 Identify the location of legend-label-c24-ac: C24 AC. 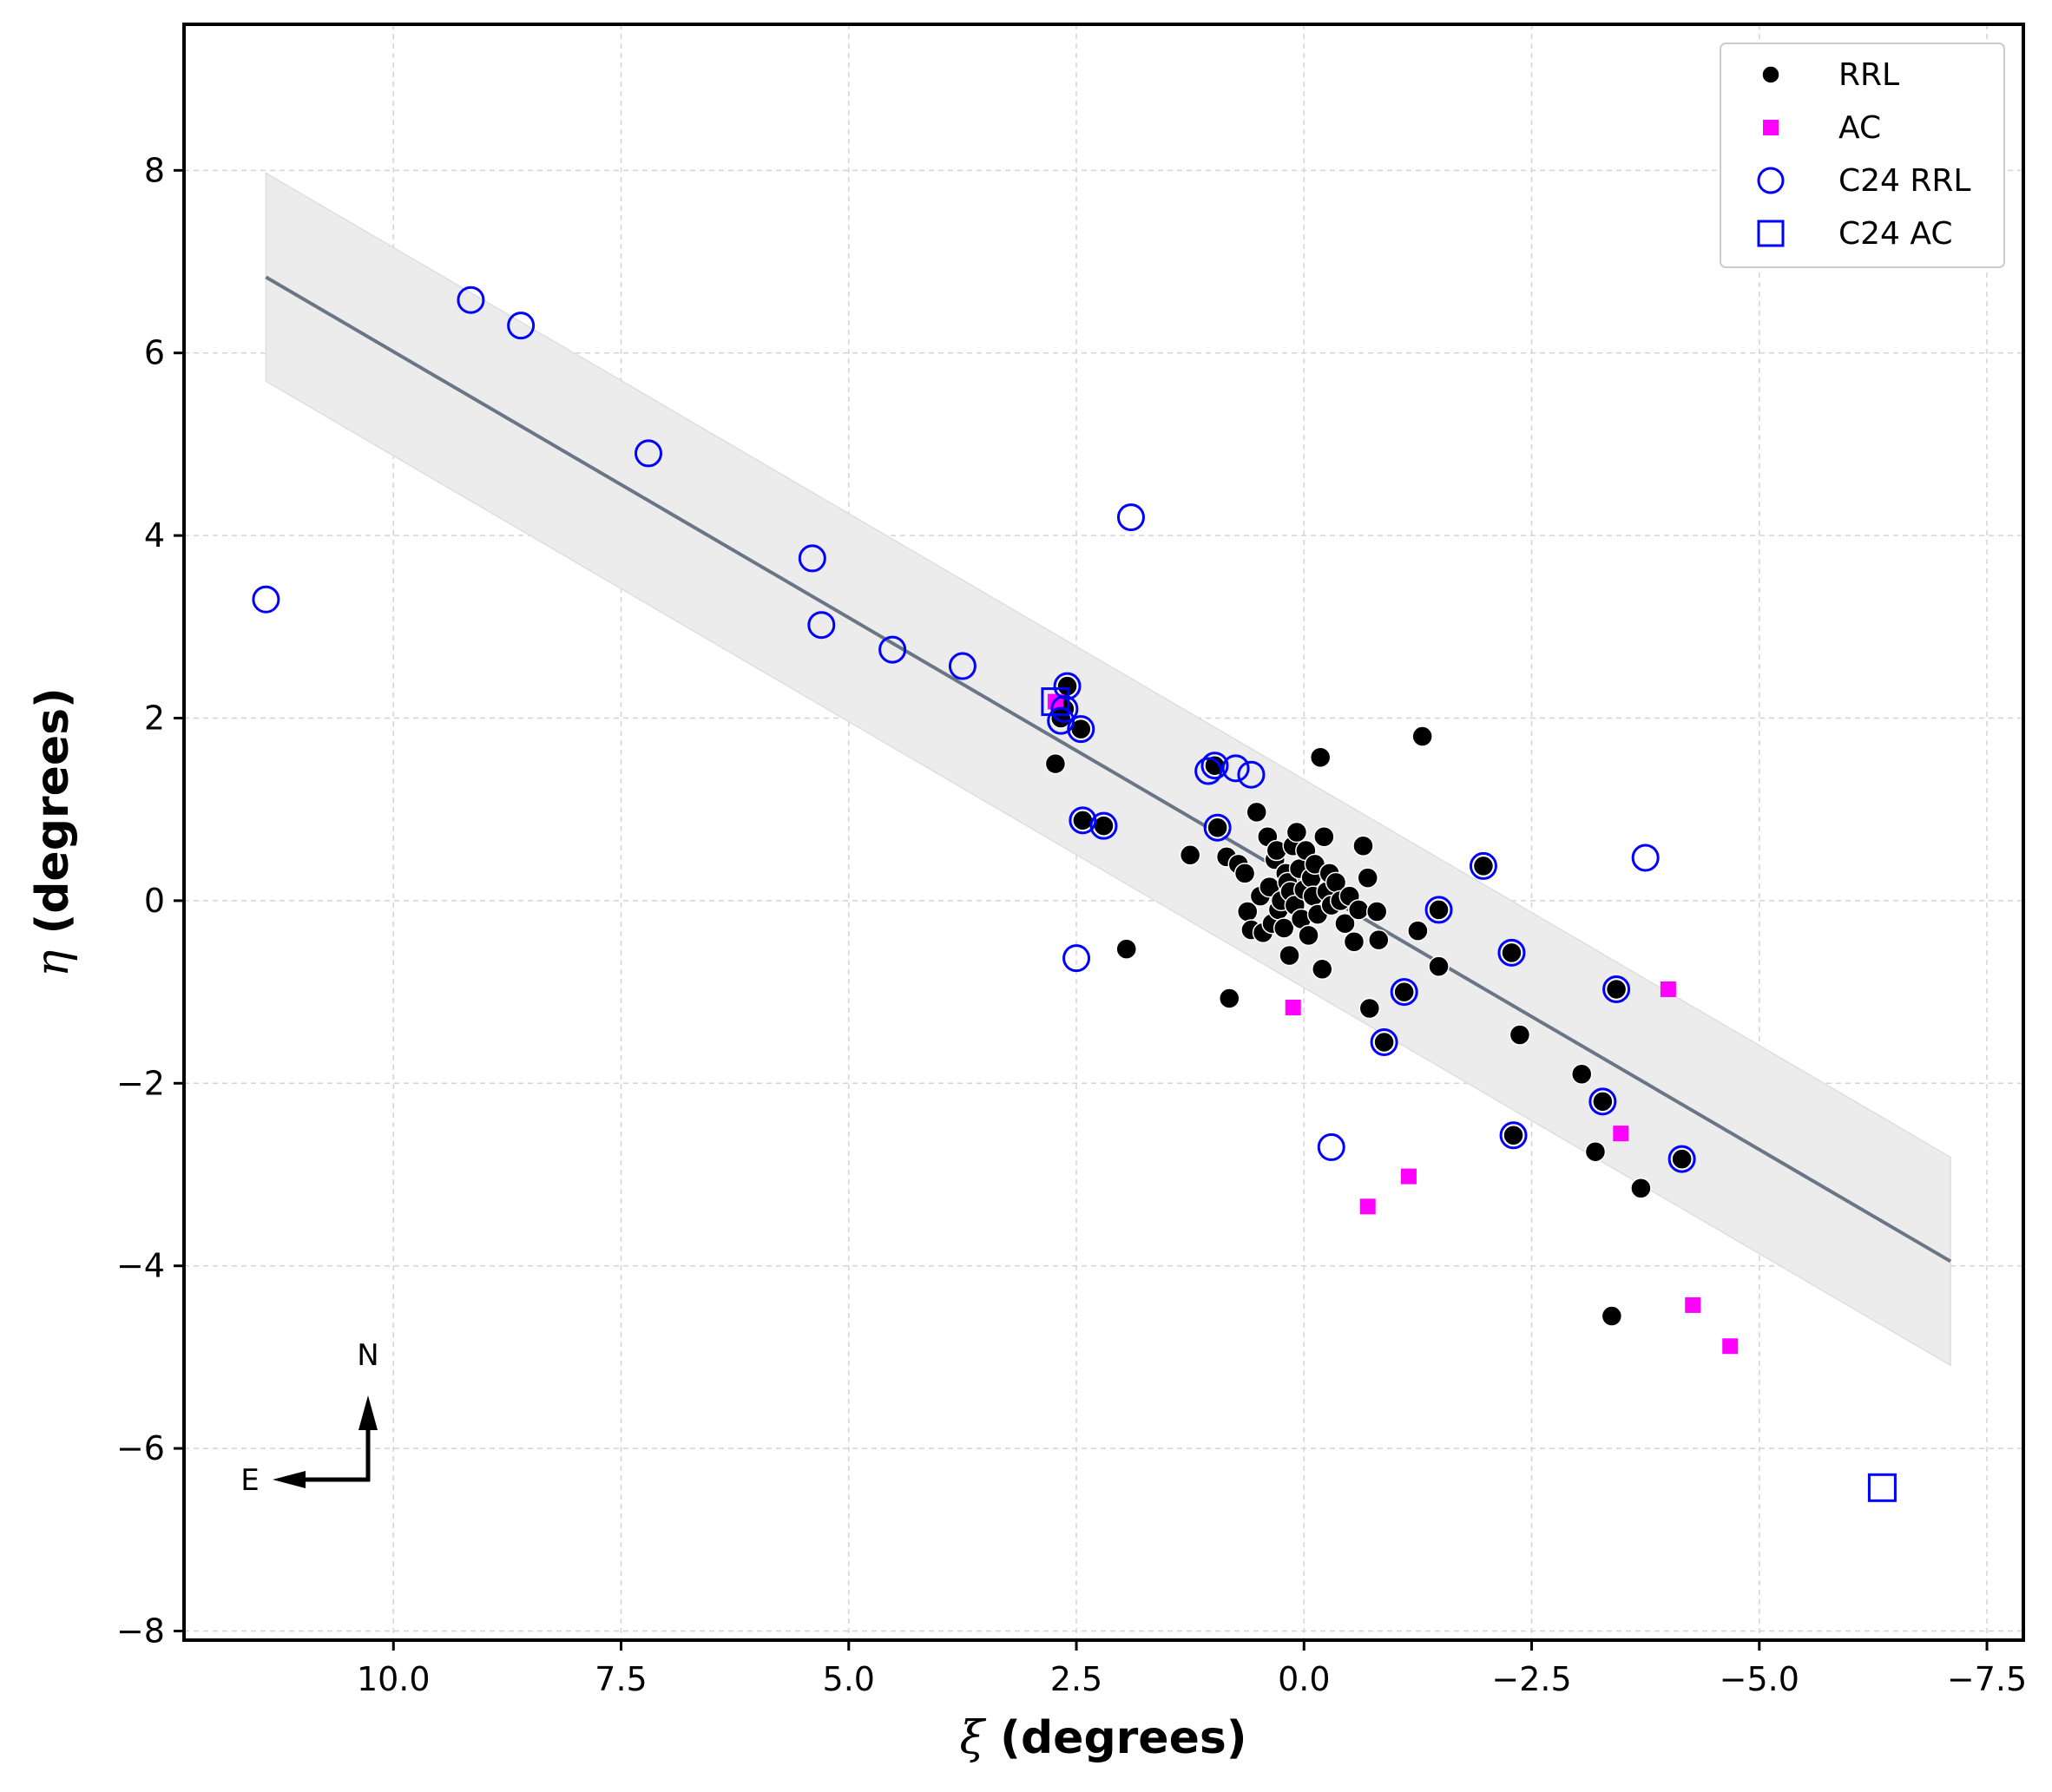
(1896, 234).